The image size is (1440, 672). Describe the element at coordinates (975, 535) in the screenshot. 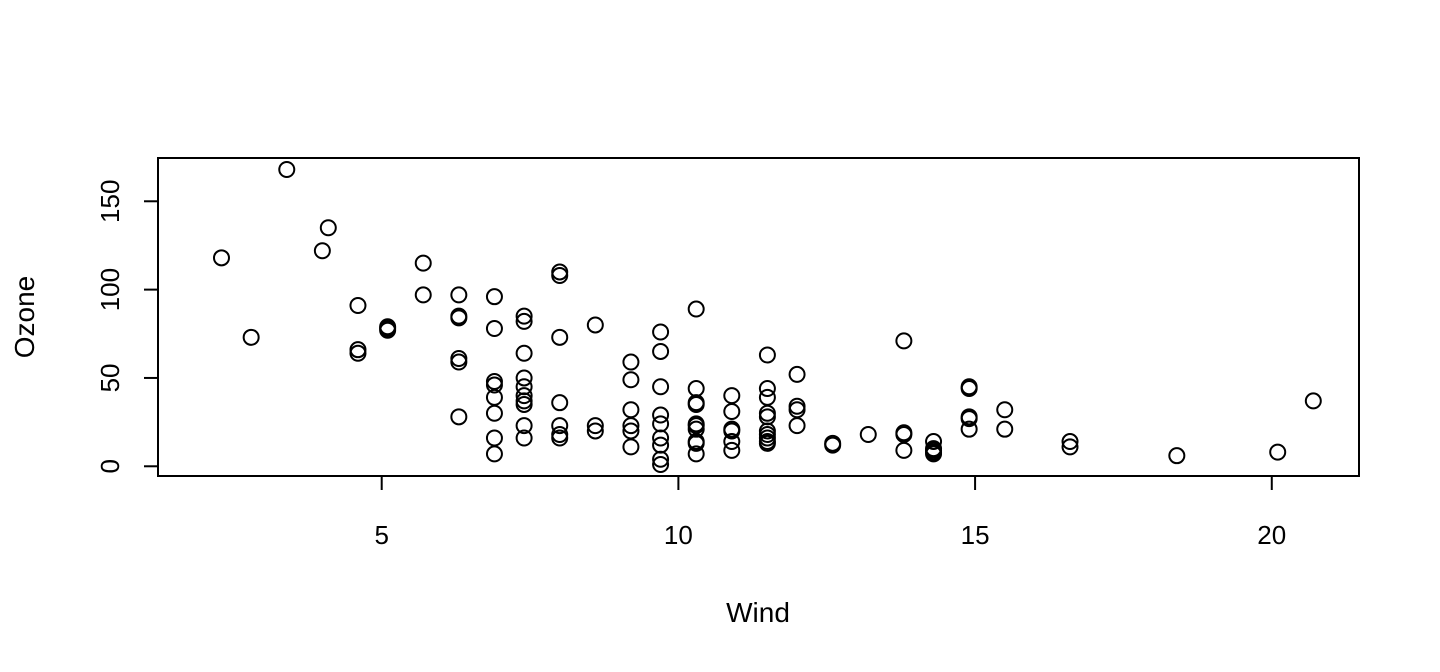

I see `x-tick-label: 15` at that location.